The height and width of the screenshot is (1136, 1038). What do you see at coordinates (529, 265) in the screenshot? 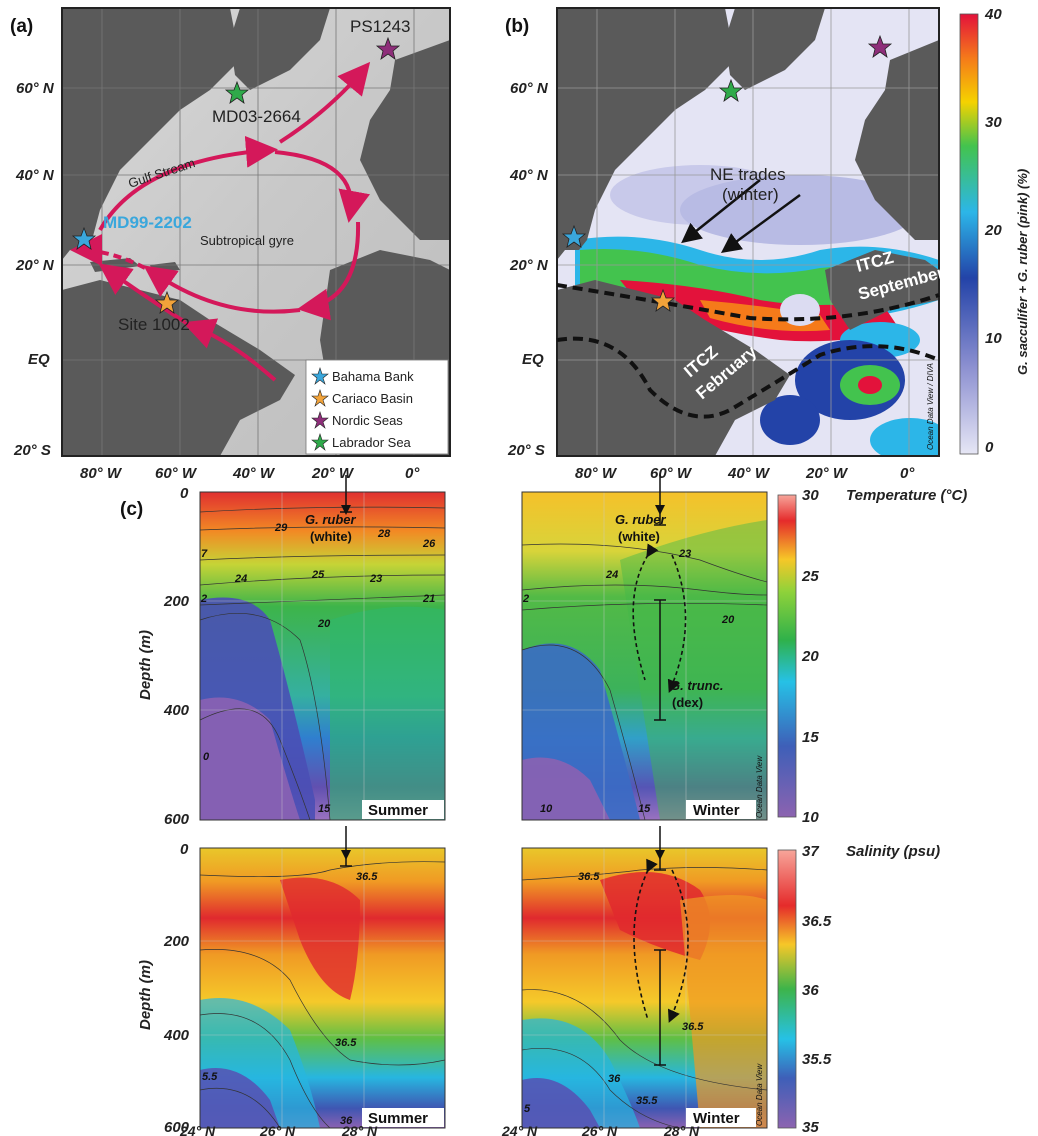
I see `lat-tick: 20° N` at bounding box center [529, 265].